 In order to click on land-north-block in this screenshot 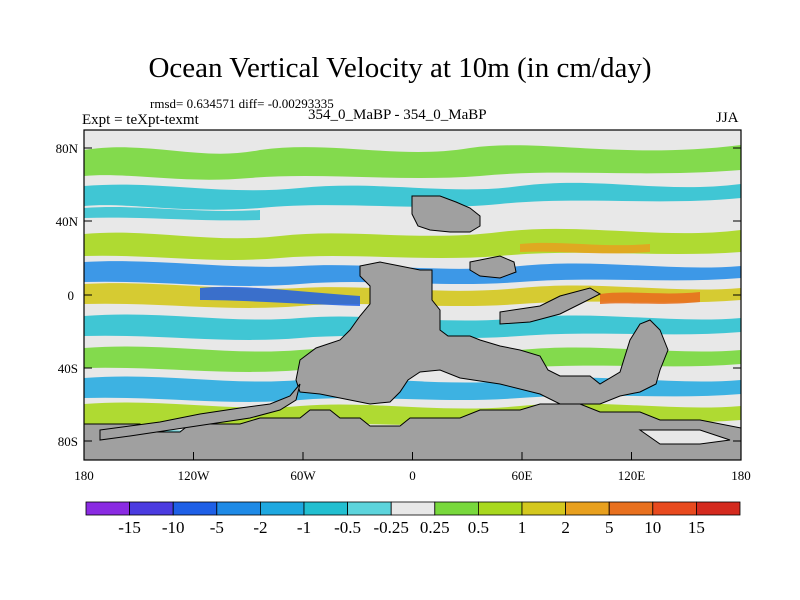, I will do `click(446, 214)`.